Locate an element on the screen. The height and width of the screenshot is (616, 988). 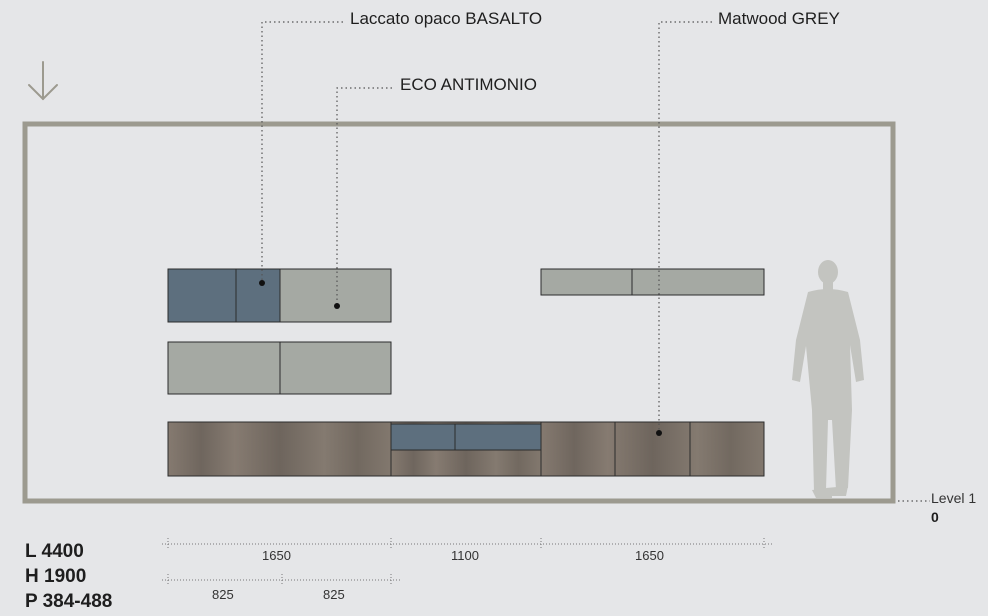
callout-matwood: Matwood GREY is located at coordinates (779, 18).